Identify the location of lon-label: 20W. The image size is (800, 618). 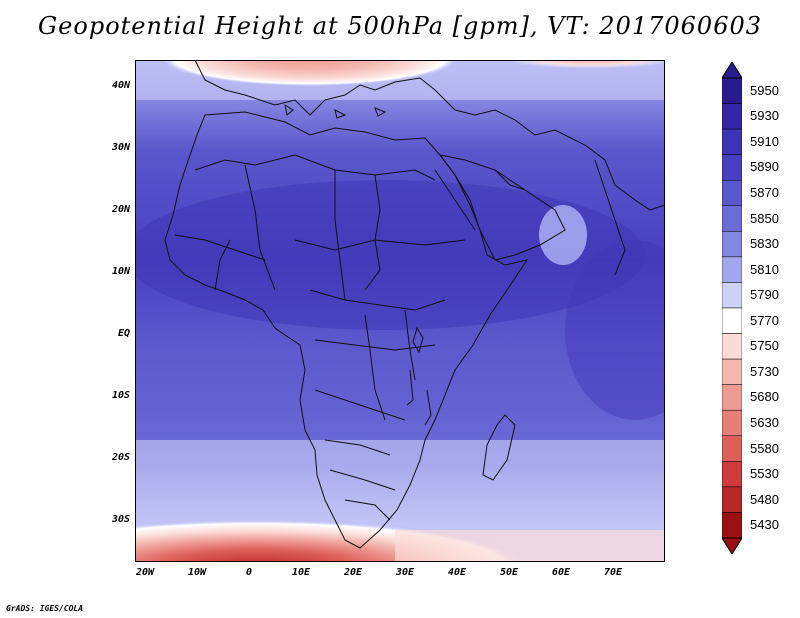
(145, 572).